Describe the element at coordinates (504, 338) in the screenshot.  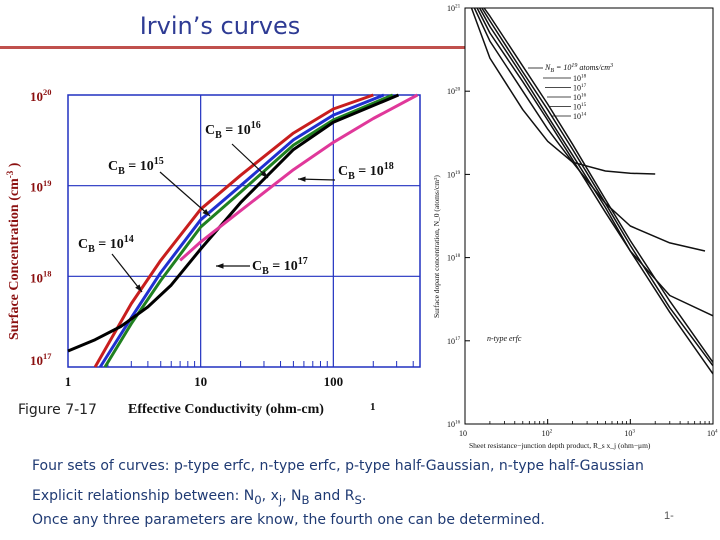
I see `right-chart-annotation: n-type erfc` at that location.